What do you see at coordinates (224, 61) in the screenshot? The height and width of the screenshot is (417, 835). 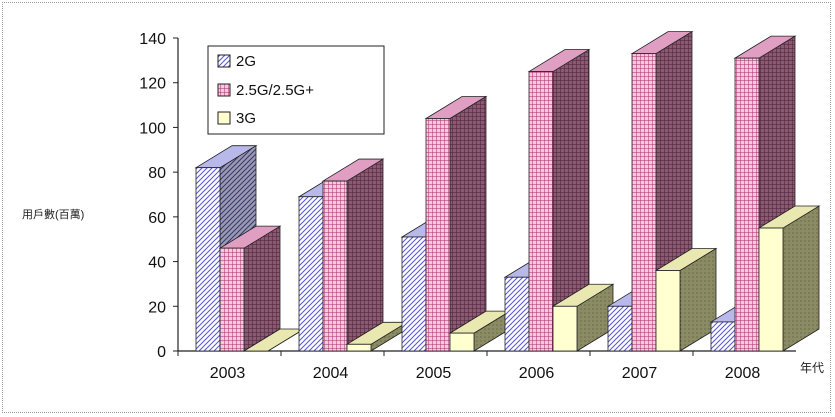 I see `legend-swatch-2g` at bounding box center [224, 61].